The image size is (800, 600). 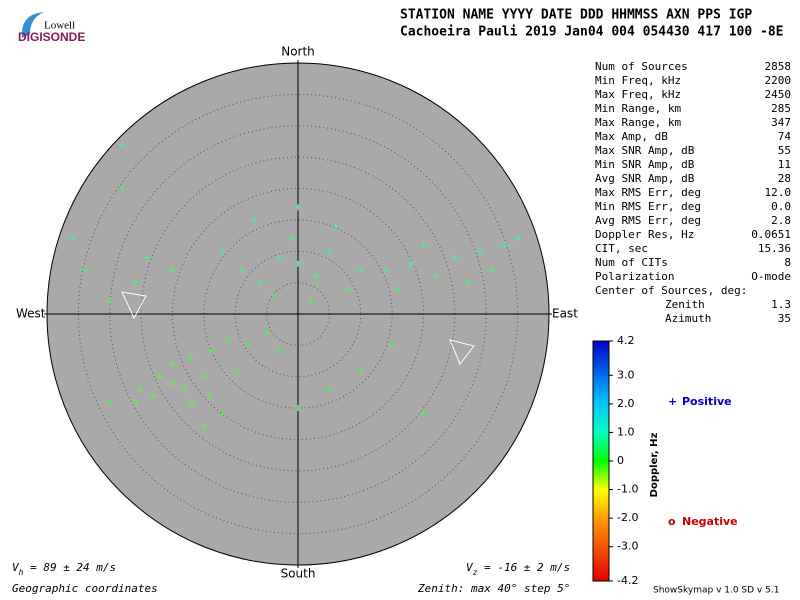 I want to click on legend-marker: +, so click(x=672, y=401).